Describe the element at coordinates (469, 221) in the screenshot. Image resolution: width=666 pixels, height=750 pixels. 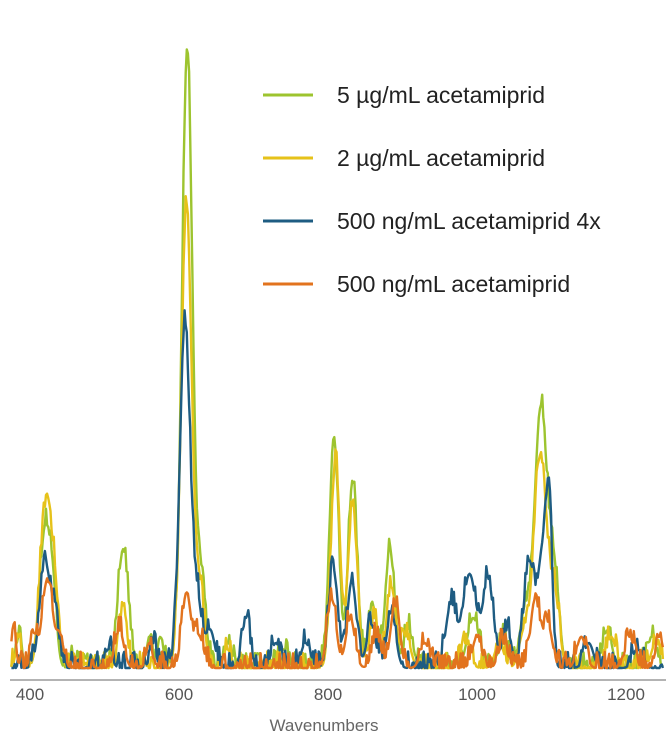
I see `legend-label-3: 500 ng/mL acetamiprid 4x` at that location.